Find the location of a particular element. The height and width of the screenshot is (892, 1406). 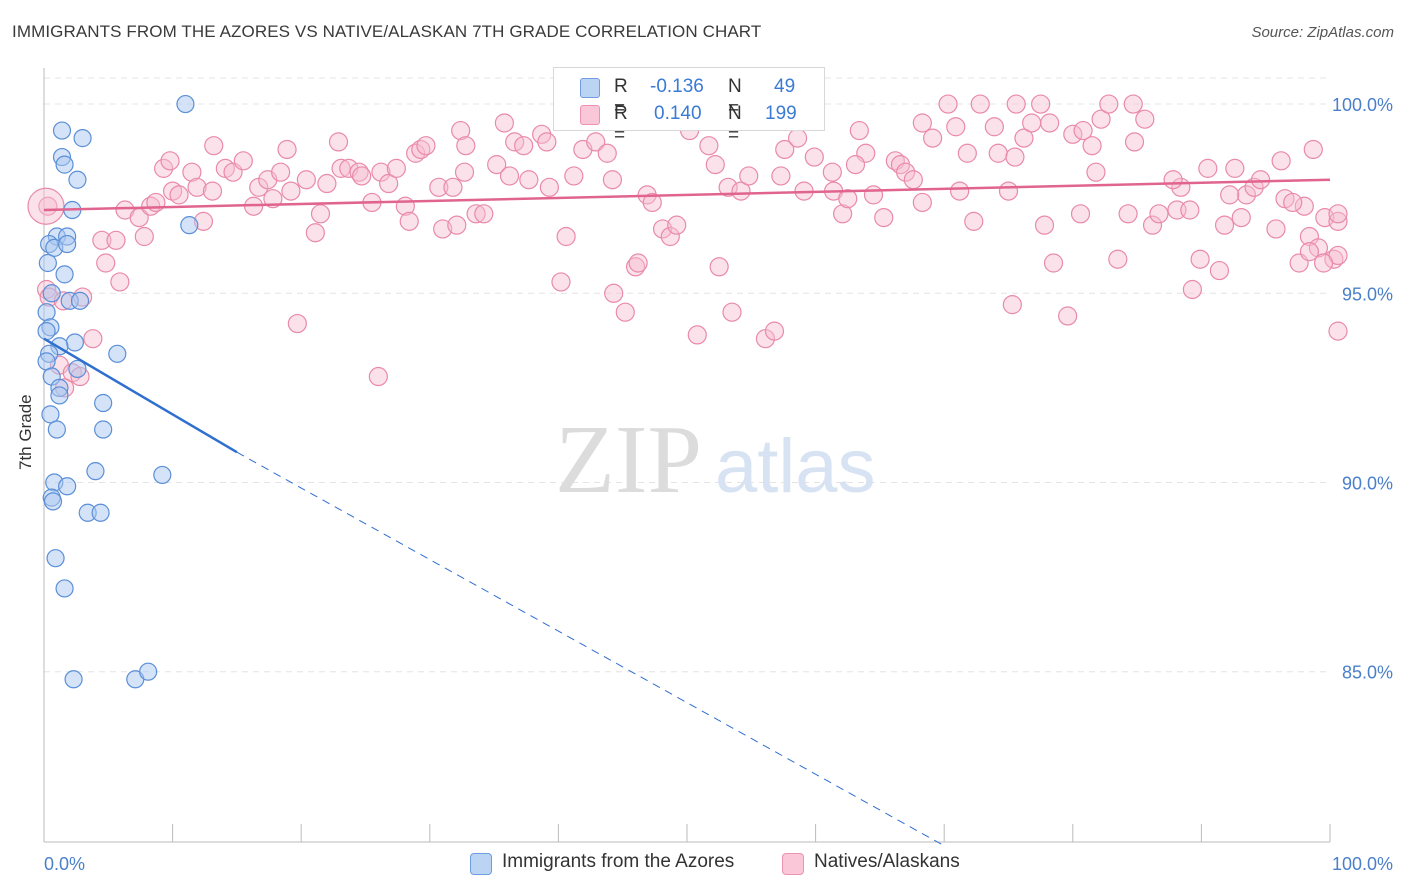

bottom-legend-label-natives: Natives/Alaskans is located at coordinates (887, 861).